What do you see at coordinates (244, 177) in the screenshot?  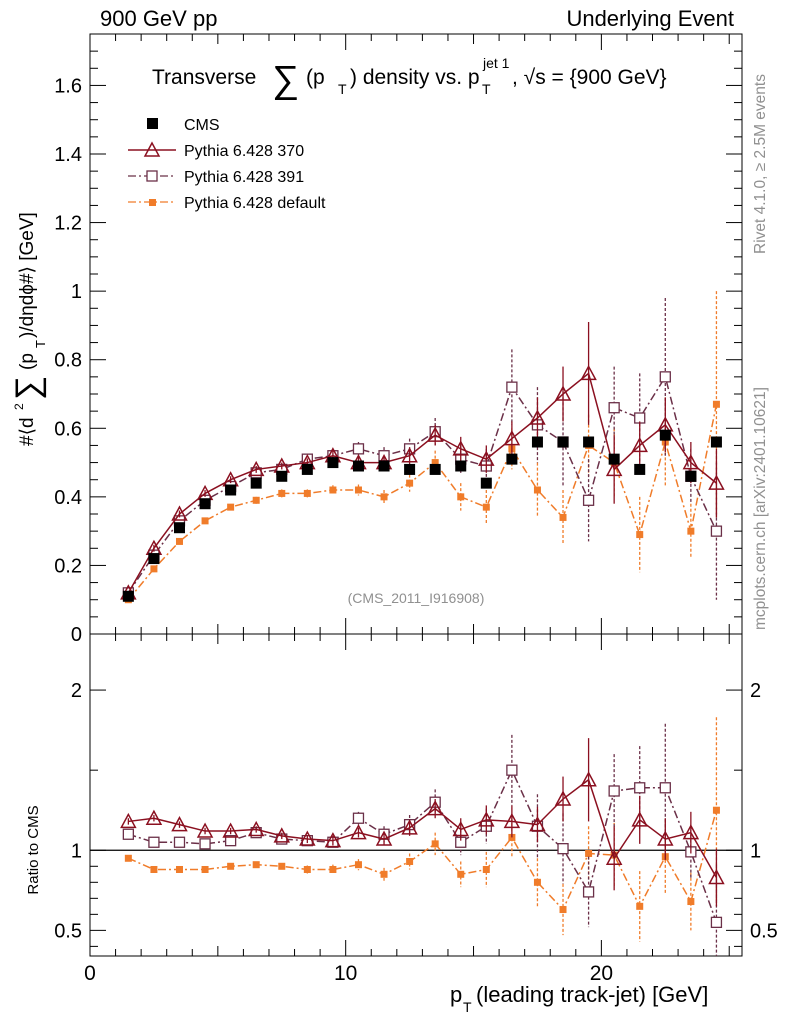 I see `legend-label-391: Pythia 6.428 391` at bounding box center [244, 177].